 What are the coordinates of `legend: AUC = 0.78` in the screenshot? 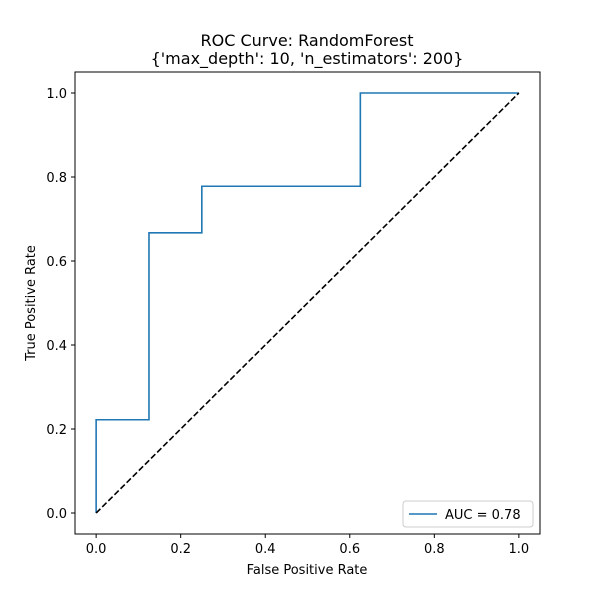 It's located at (468, 514).